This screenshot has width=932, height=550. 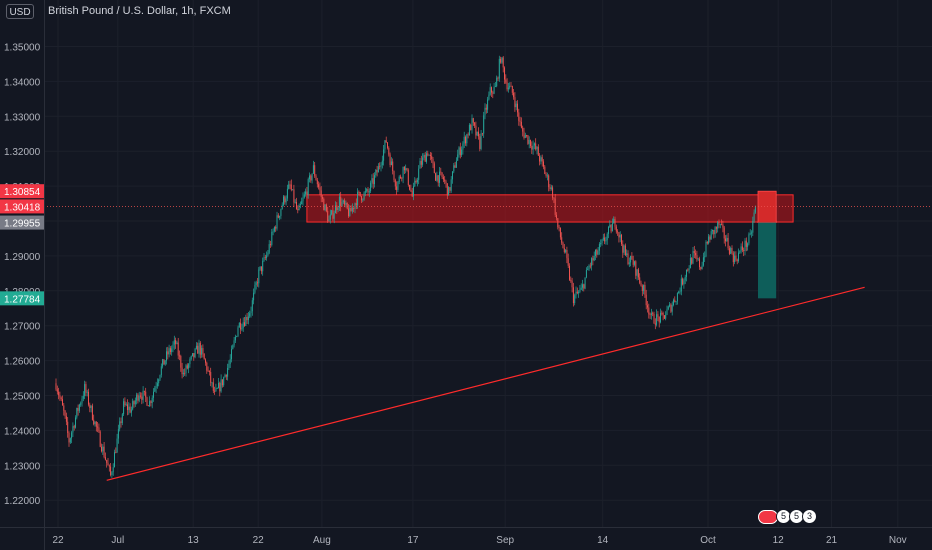 What do you see at coordinates (20, 11) in the screenshot?
I see `currency-badge: USD` at bounding box center [20, 11].